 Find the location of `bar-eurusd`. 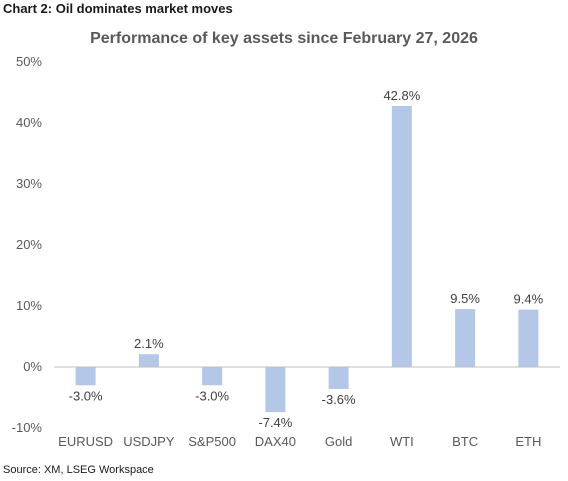

bar-eurusd is located at coordinates (85, 376).